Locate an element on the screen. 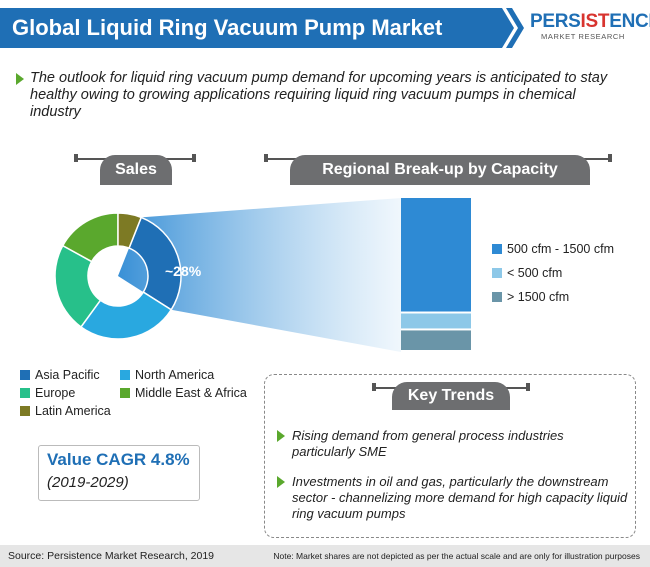 The height and width of the screenshot is (567, 650). regional-rule-tick-left is located at coordinates (266, 158).